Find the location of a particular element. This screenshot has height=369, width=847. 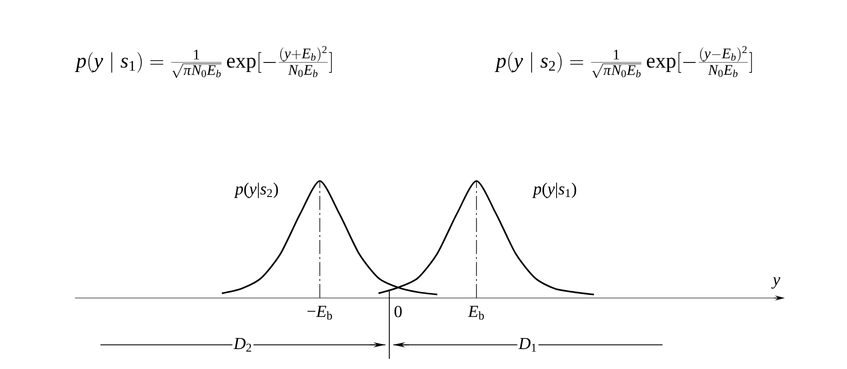

series-label: p(y|s$_{2}$) is located at coordinates (256, 190).